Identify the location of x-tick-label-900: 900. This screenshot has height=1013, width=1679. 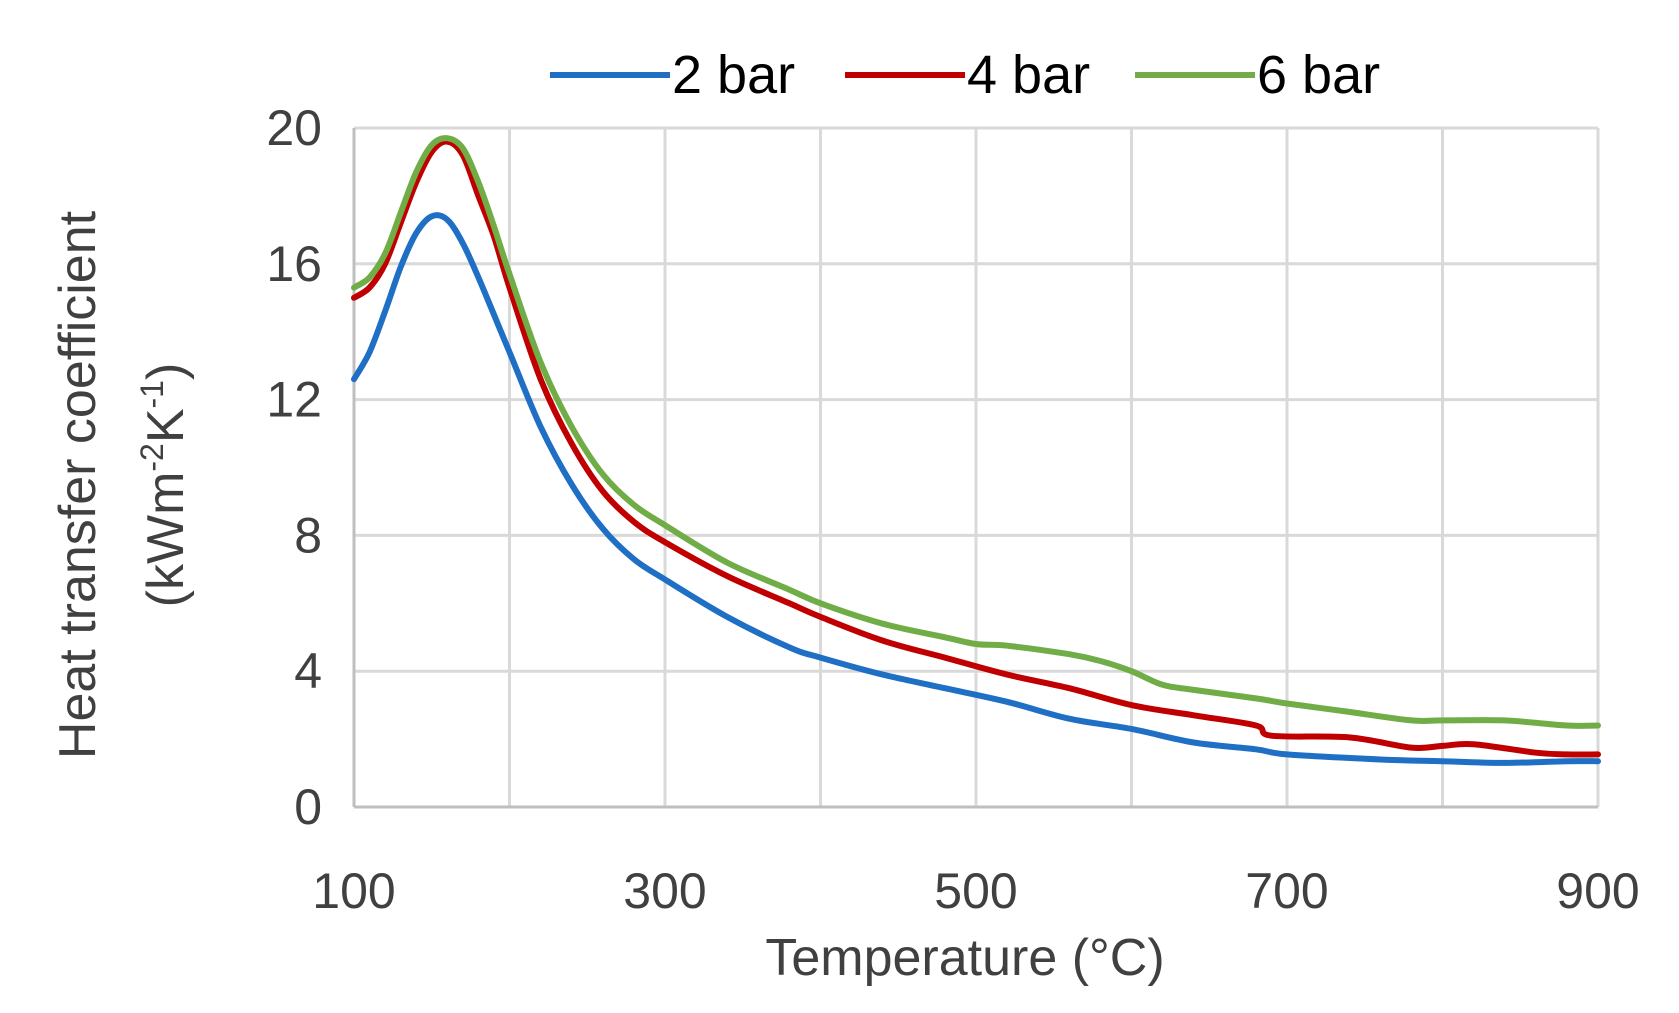
(1597, 891).